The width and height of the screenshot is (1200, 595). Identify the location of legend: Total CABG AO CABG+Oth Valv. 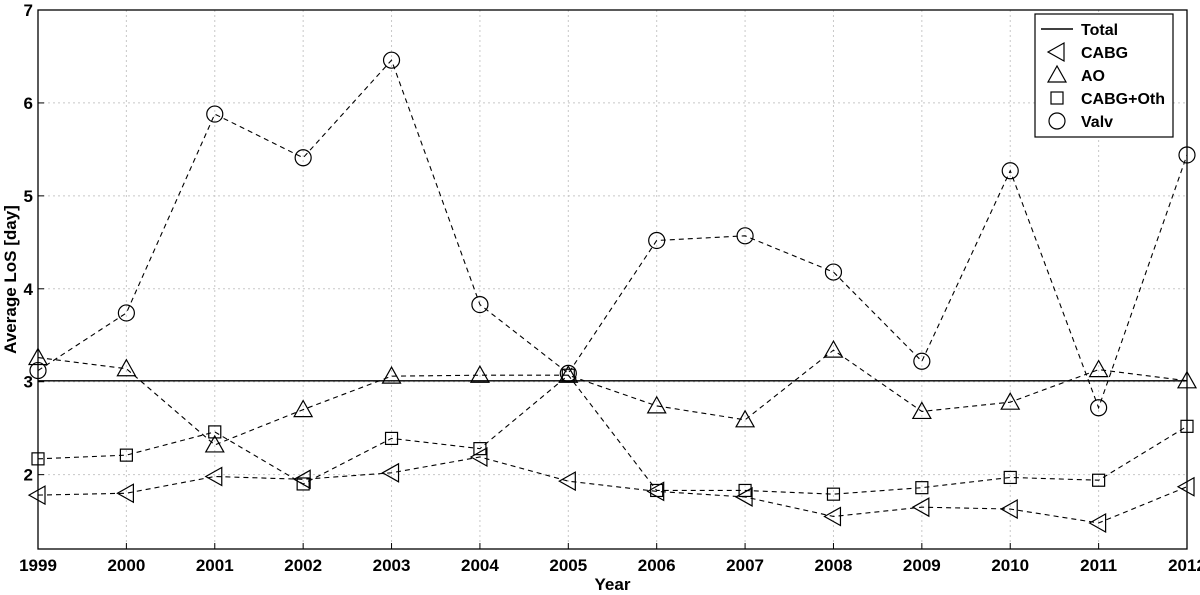
(1104, 75).